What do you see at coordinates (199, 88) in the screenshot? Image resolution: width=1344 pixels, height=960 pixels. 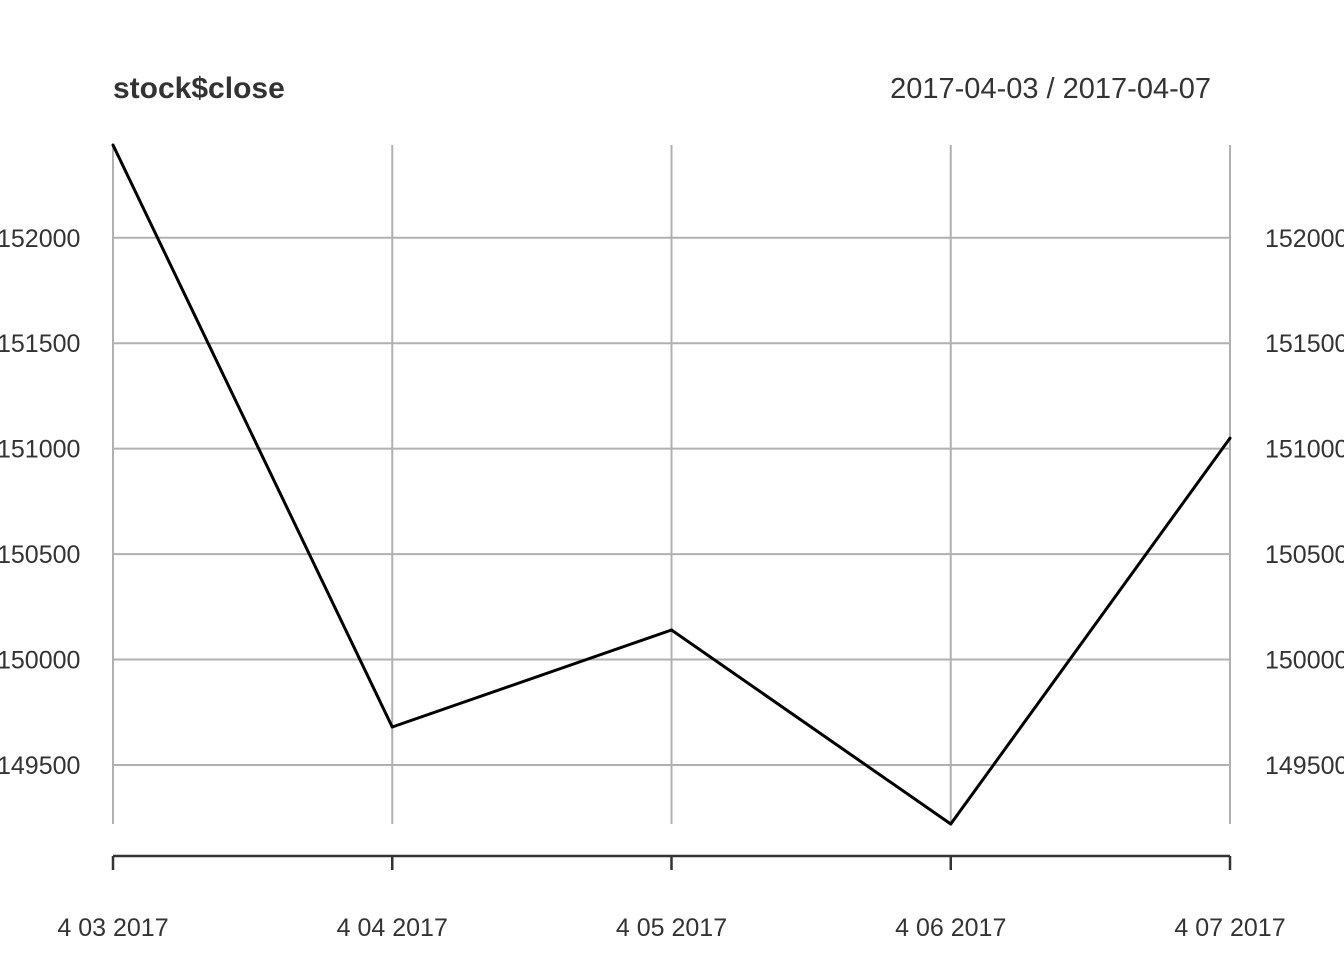 I see `chart-title: stock$close` at bounding box center [199, 88].